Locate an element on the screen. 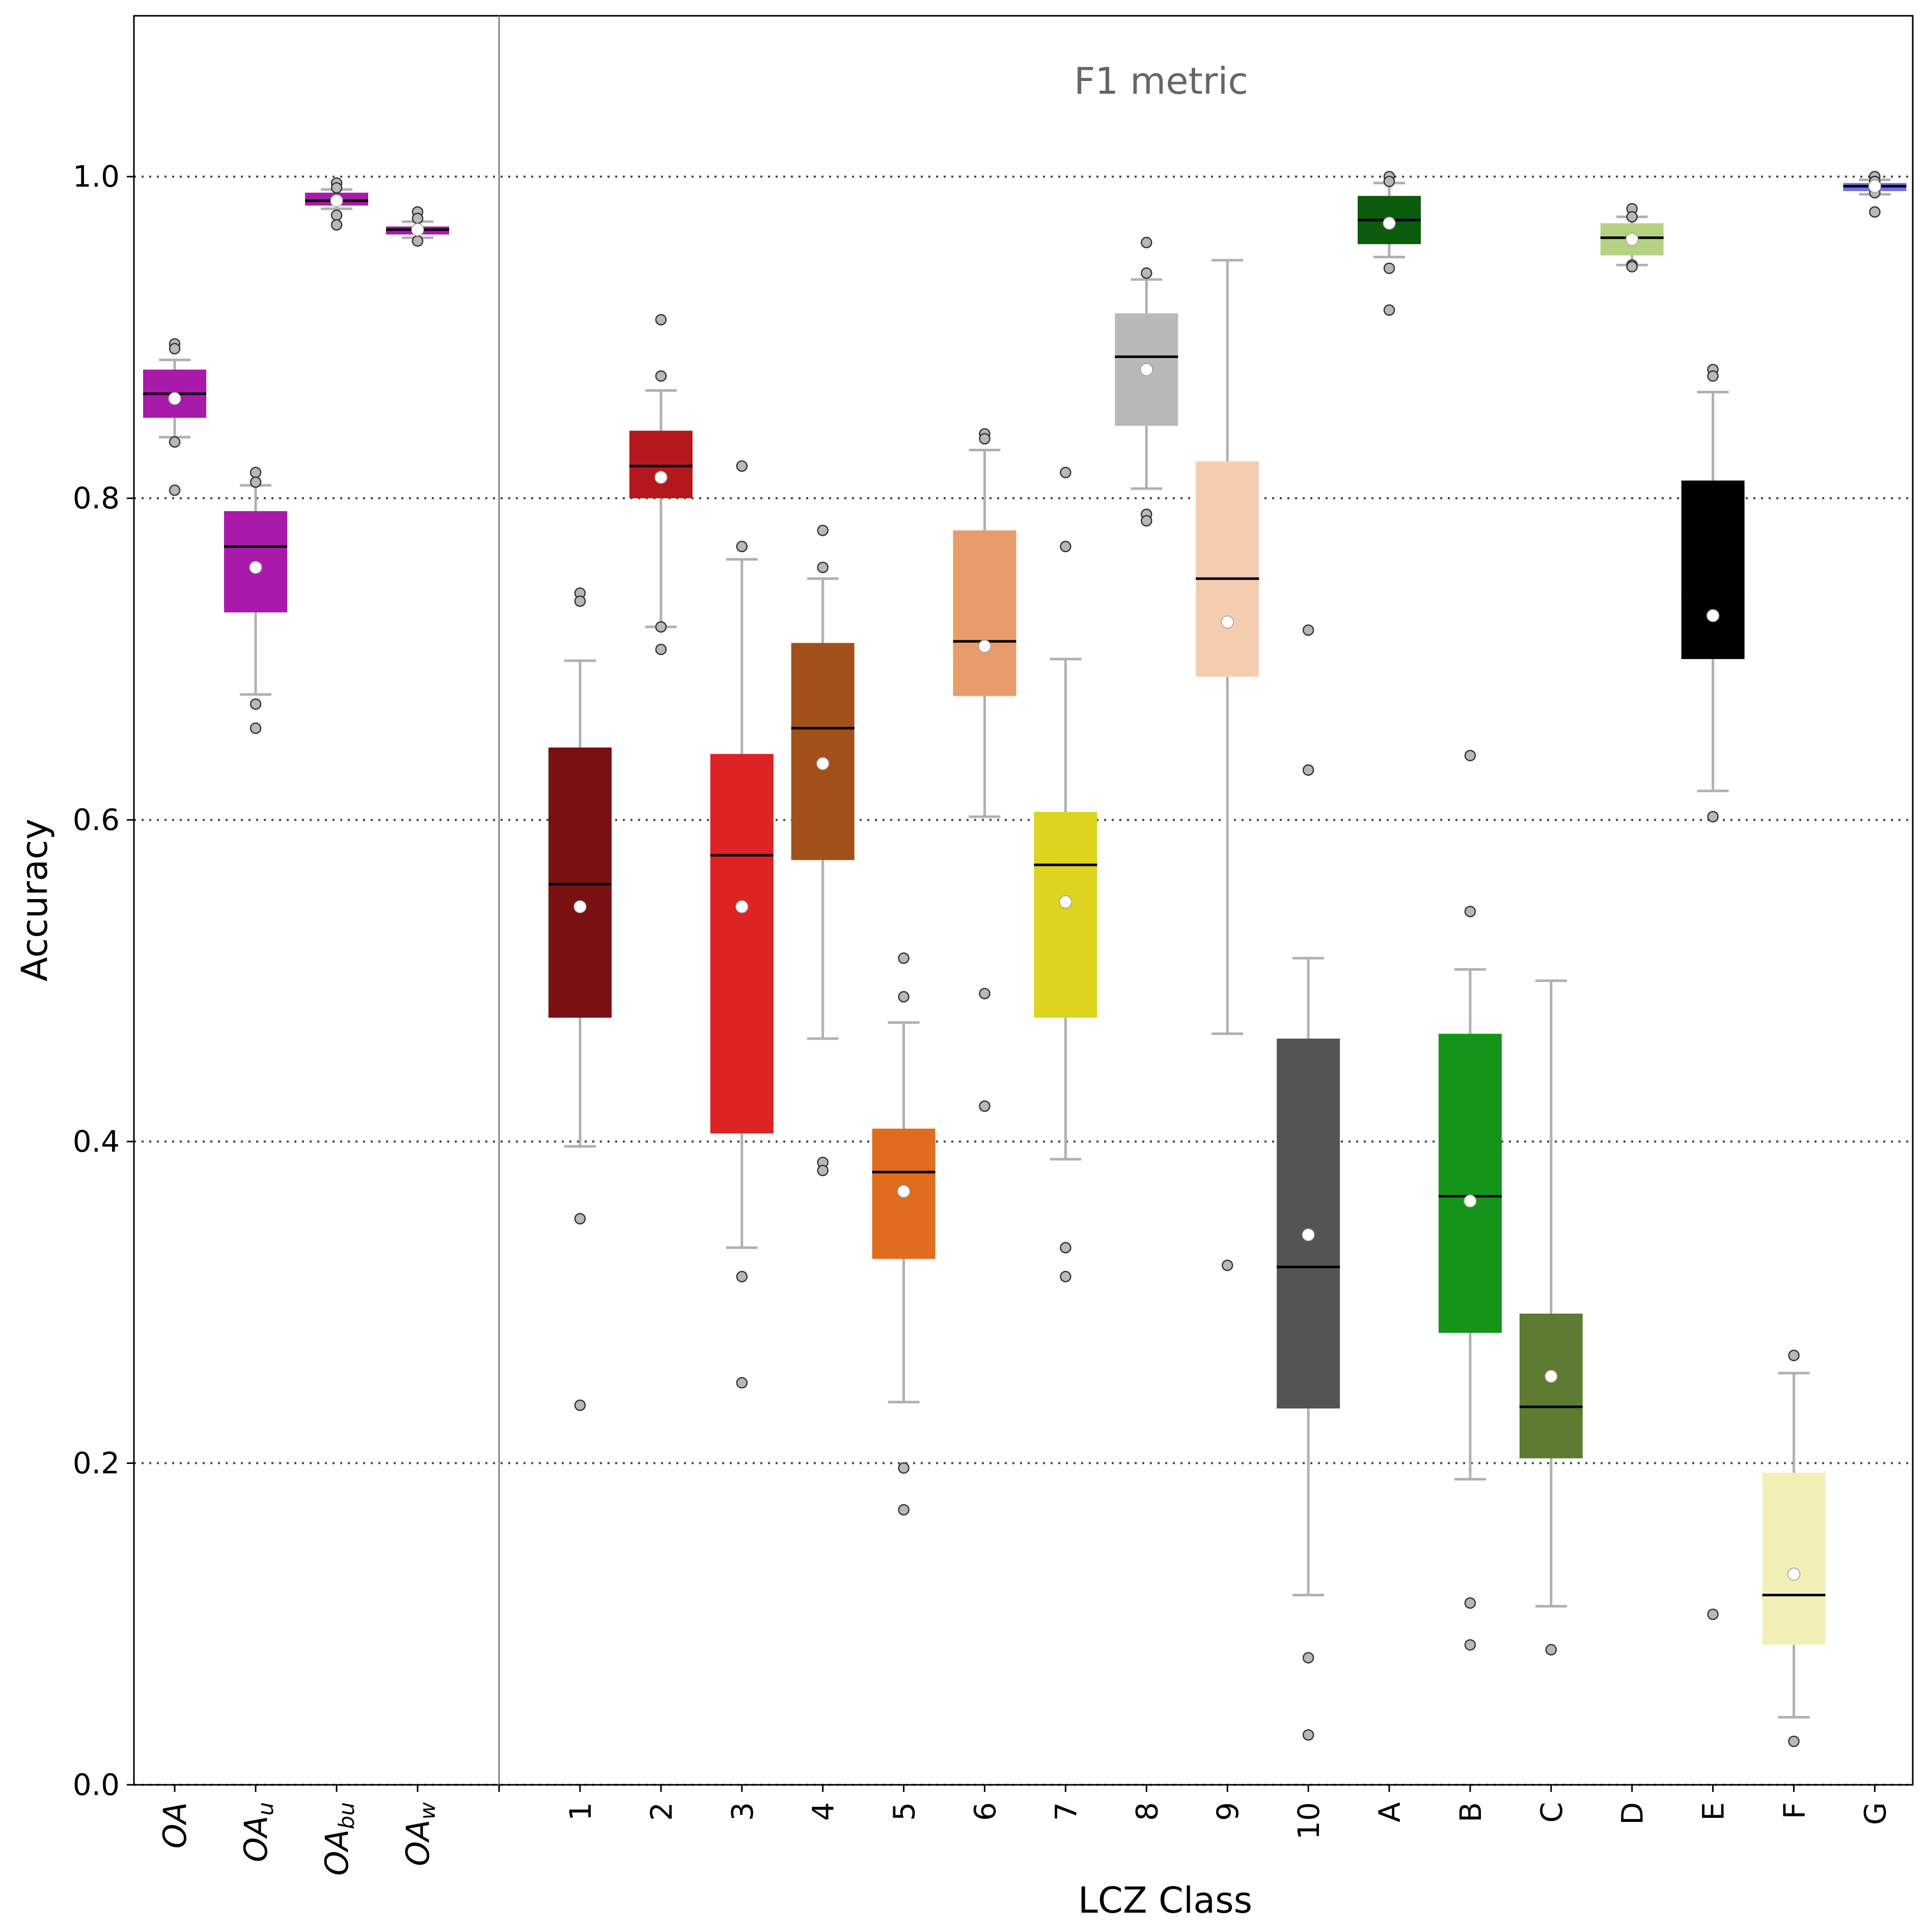 Image resolution: width=1926 pixels, height=1932 pixels. y-tick-label: 0.6 is located at coordinates (96, 820).